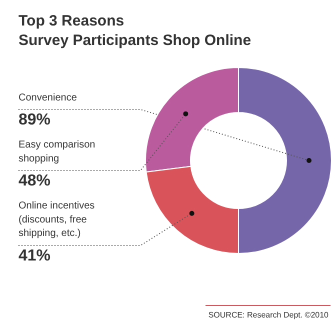  Describe the element at coordinates (57, 152) in the screenshot. I see `slice-label: Easy comparison shopping` at that location.